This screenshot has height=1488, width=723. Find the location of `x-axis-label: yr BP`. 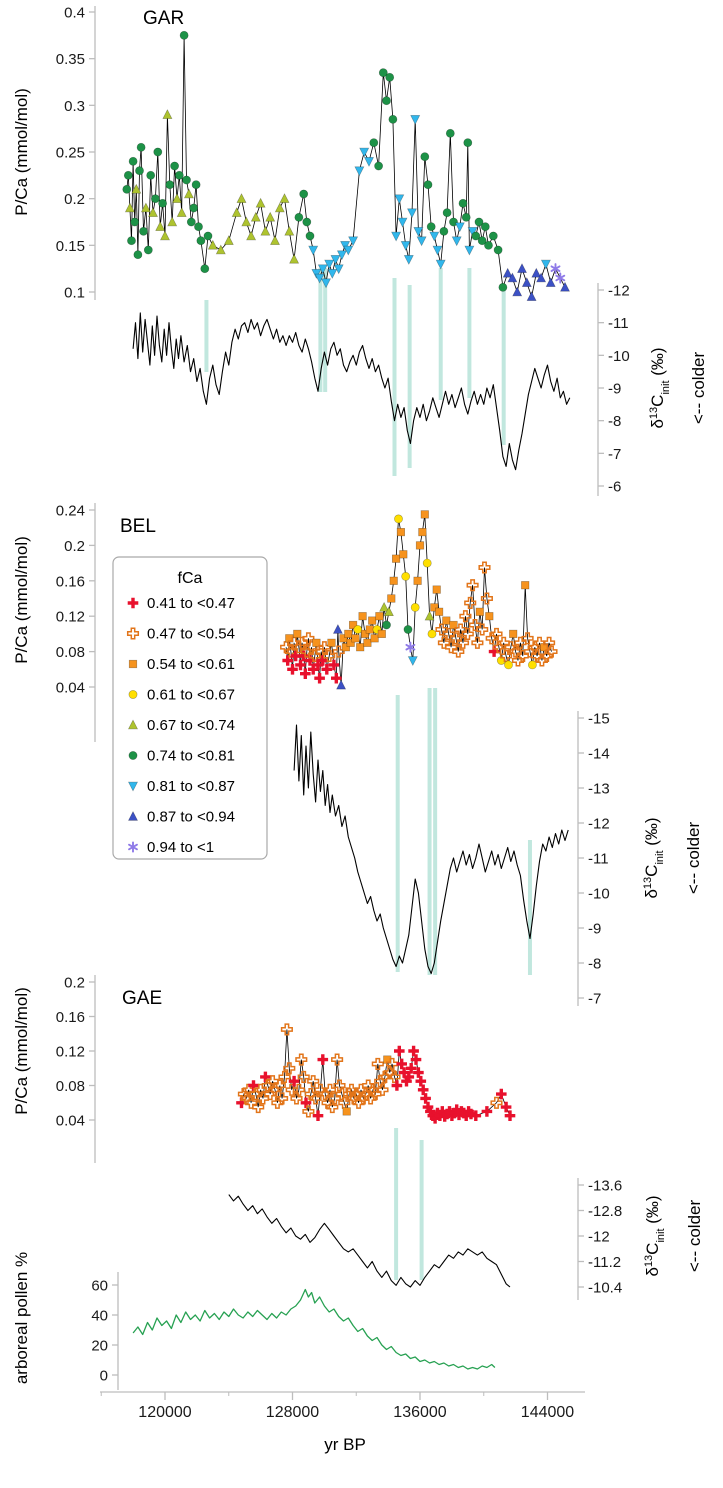

x-axis-label: yr BP is located at coordinates (345, 1444).